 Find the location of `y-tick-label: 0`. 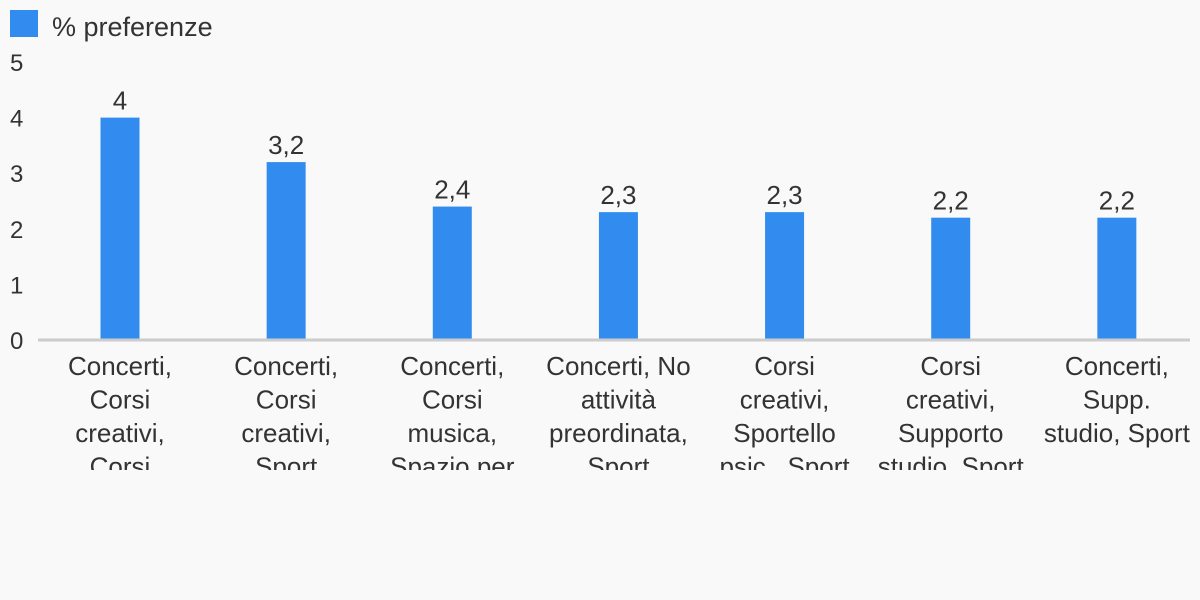

y-tick-label: 0 is located at coordinates (16, 341).